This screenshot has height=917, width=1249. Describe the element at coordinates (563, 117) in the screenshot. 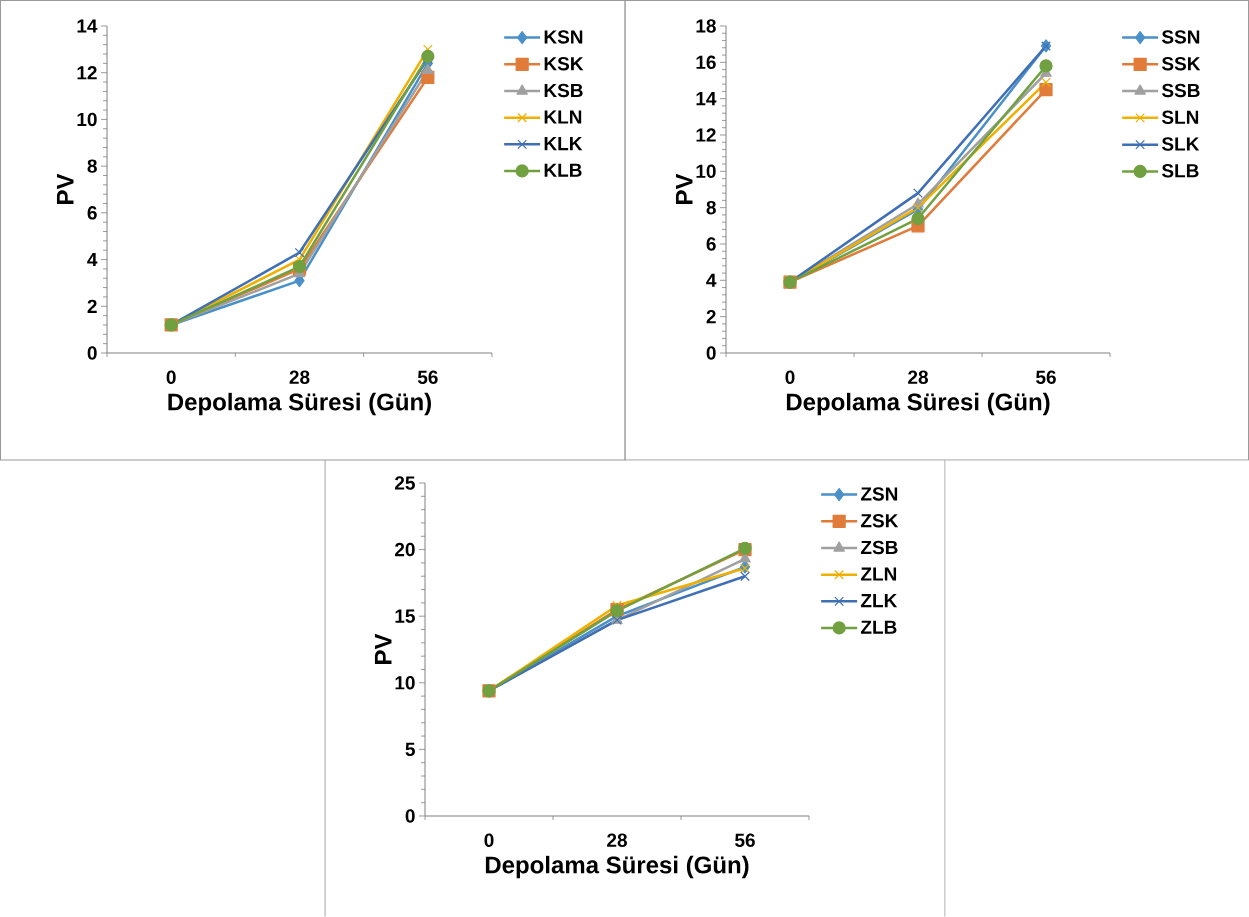

I see `legend-label: KLN` at that location.